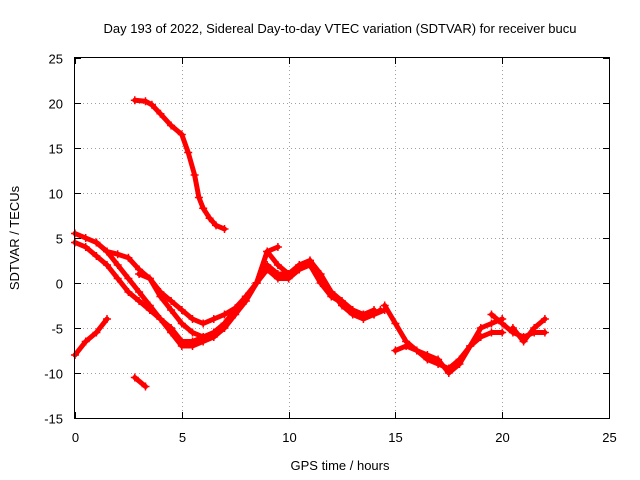 The width and height of the screenshot is (640, 480). Describe the element at coordinates (182, 437) in the screenshot. I see `x-tick-label: 5` at that location.